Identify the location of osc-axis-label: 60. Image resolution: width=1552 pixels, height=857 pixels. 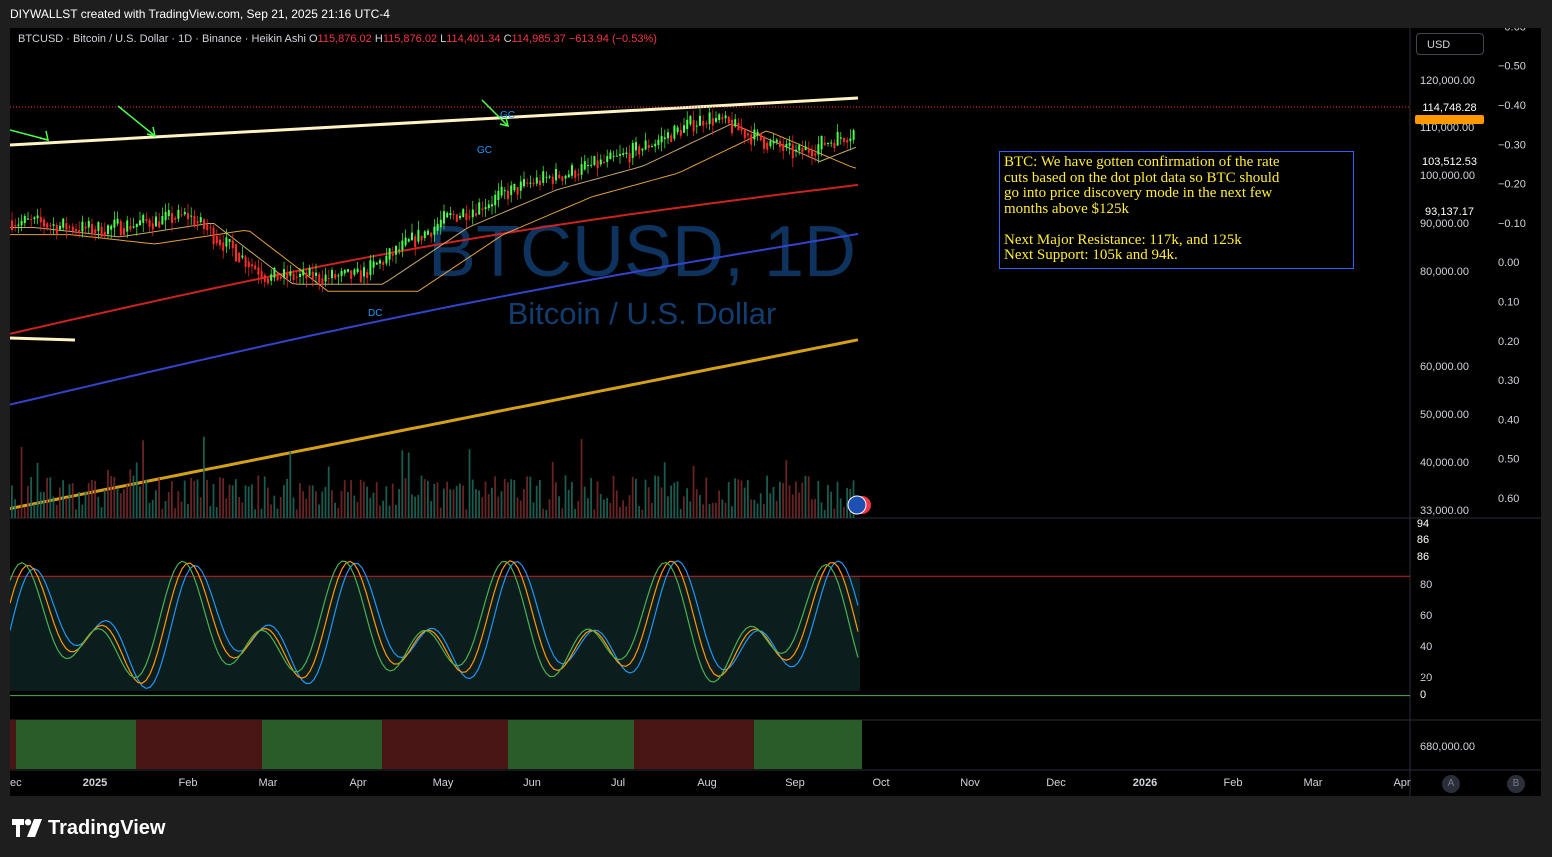
(1426, 616).